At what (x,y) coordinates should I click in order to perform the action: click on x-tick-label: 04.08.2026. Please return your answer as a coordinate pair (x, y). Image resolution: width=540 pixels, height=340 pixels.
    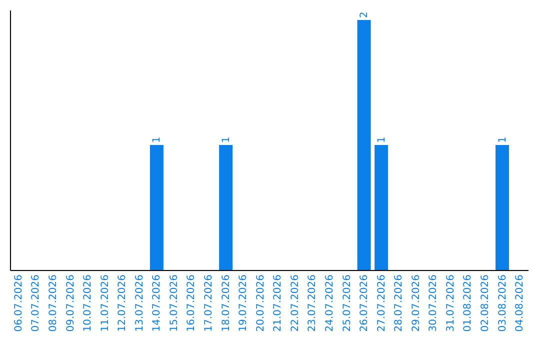
    Looking at the image, I should click on (520, 303).